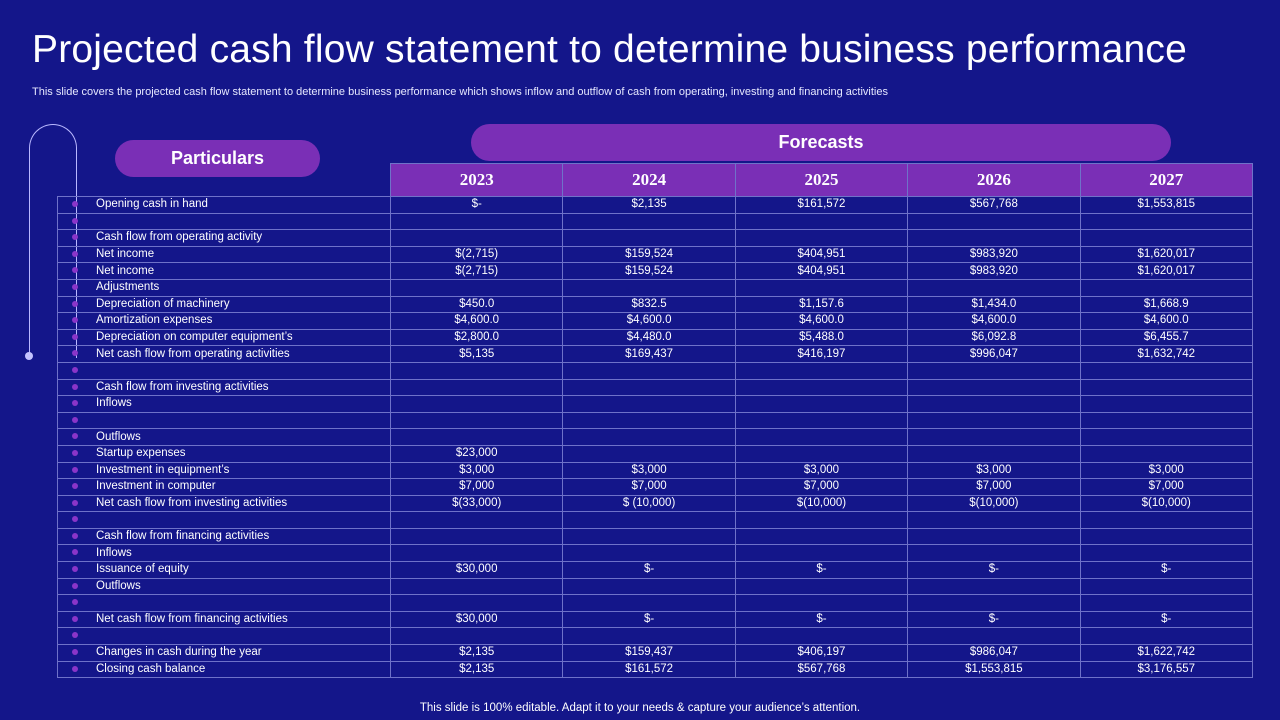 The height and width of the screenshot is (720, 1280). What do you see at coordinates (193, 353) in the screenshot?
I see `row-label: Net cash flow from operating activities` at bounding box center [193, 353].